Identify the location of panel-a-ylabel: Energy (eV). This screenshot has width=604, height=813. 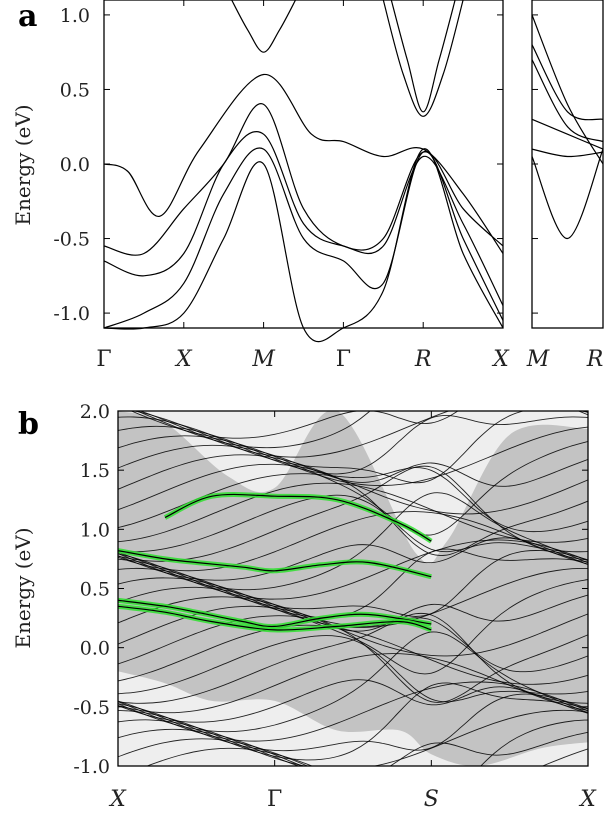
(23, 164).